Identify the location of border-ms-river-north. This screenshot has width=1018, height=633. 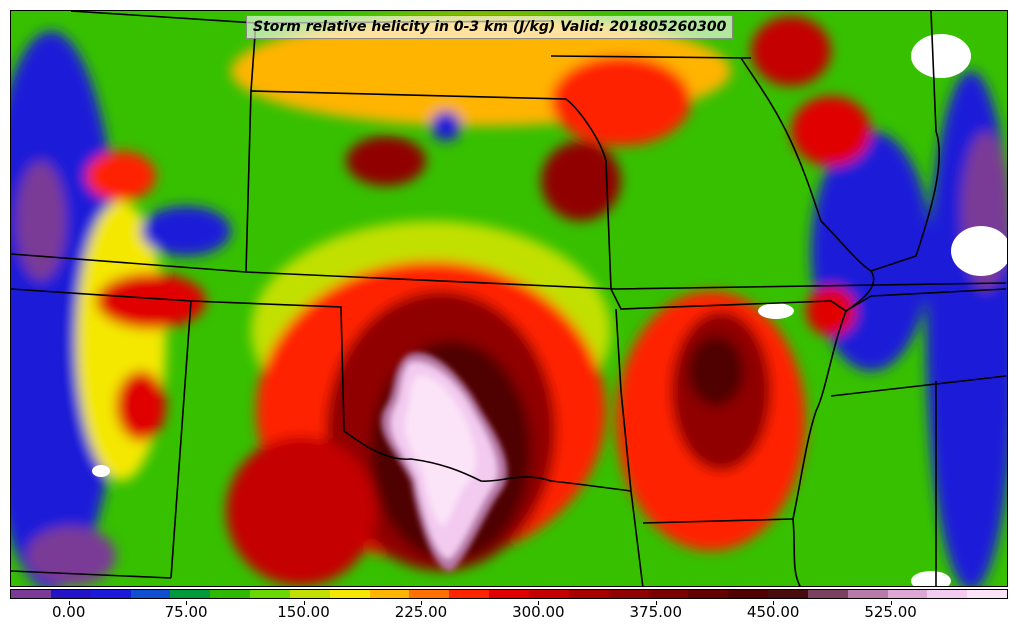
(807, 184).